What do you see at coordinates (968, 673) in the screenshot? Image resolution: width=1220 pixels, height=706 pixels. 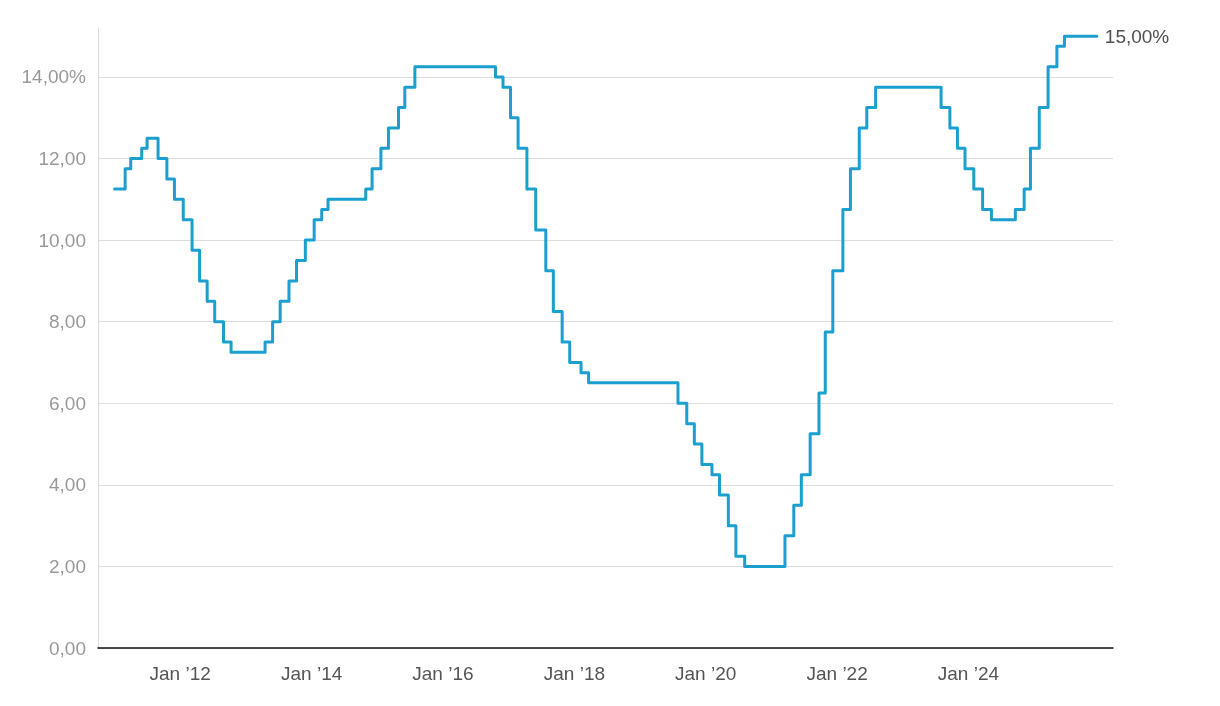 I see `x-tick-label: Jan ’24` at bounding box center [968, 673].